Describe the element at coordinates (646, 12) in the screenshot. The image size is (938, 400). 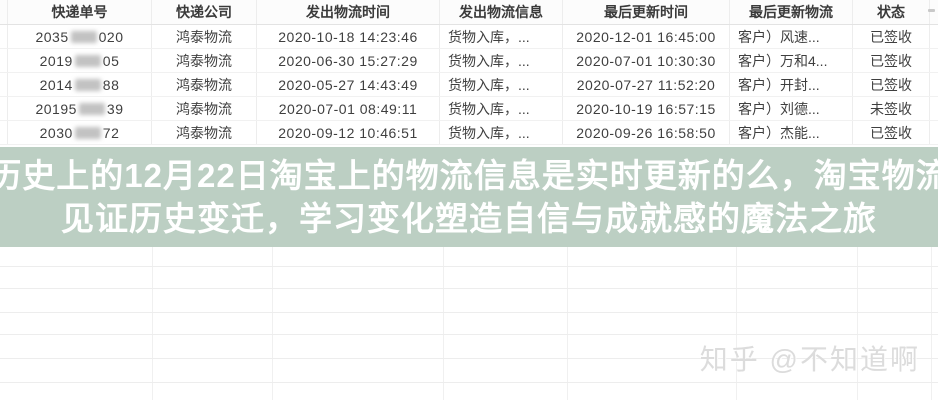
I see `header-update-time: 最后更新时间` at that location.